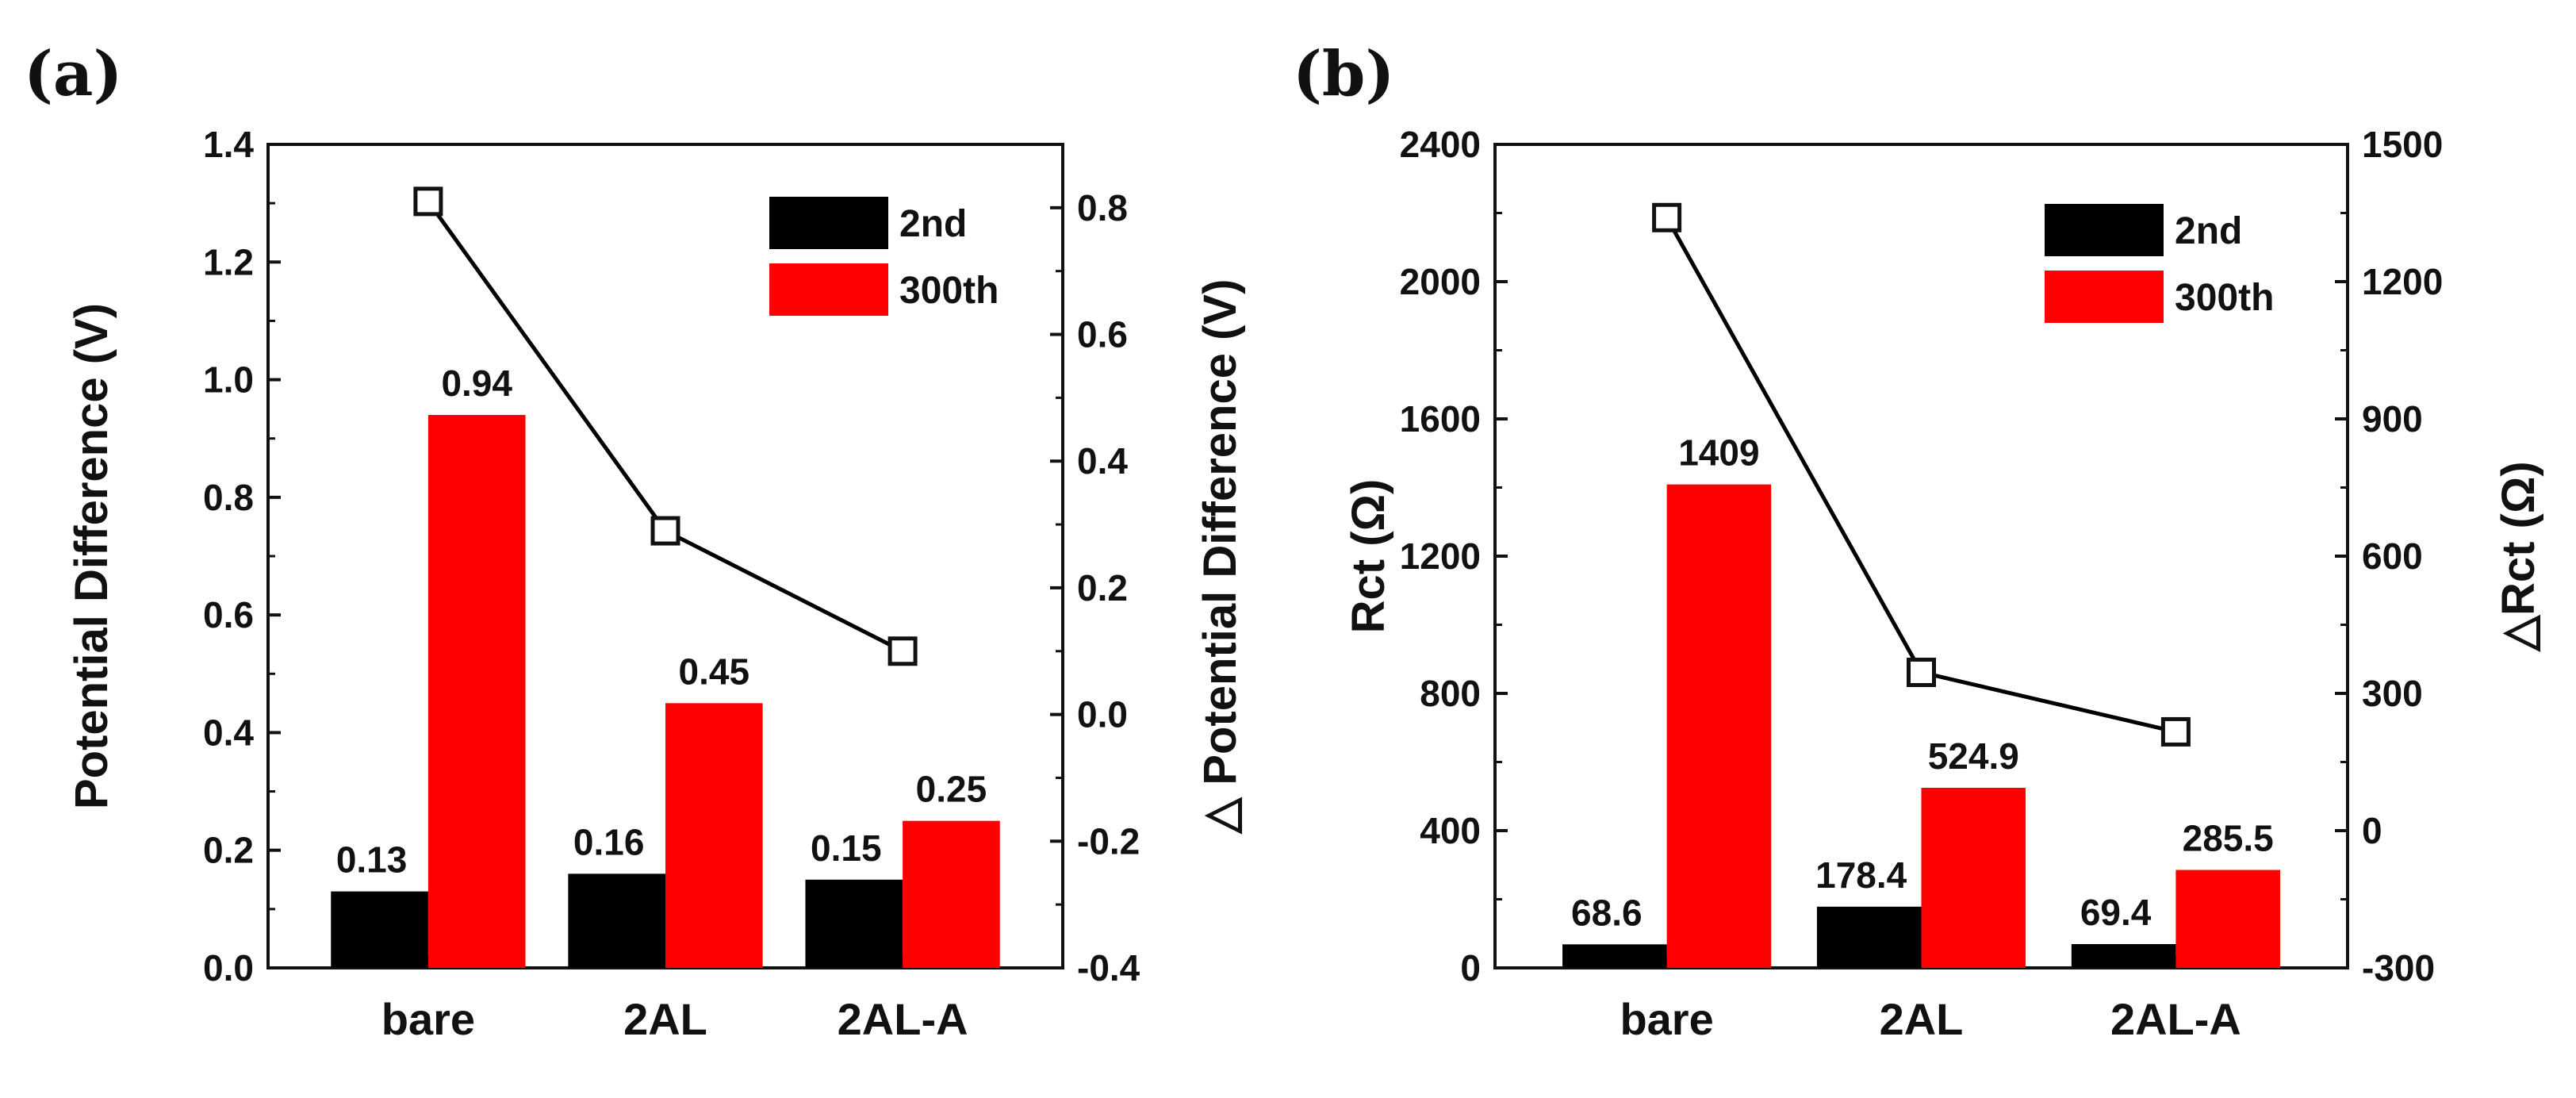  Describe the element at coordinates (229, 614) in the screenshot. I see `y-tick-label: 0.6` at that location.